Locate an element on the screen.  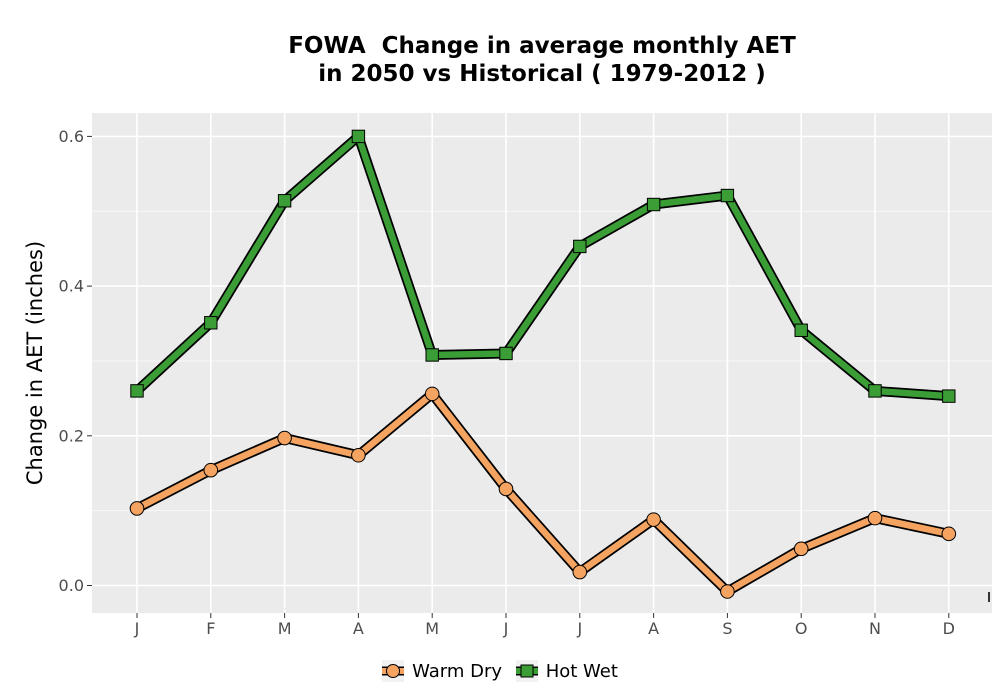
legend-item-warm-dry: Warm Dry is located at coordinates (442, 671).